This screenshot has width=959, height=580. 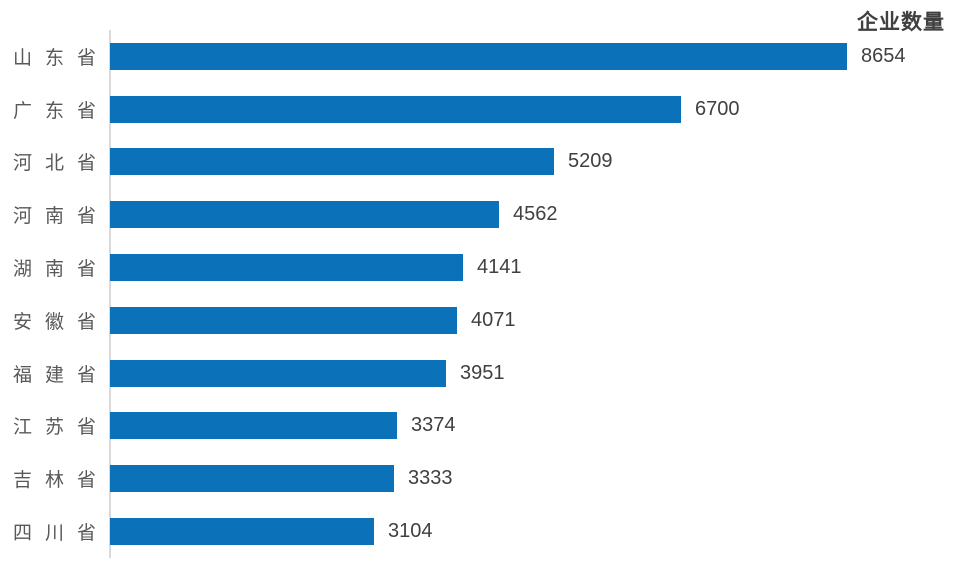 I want to click on bar-row: 山东省 8654, so click(x=479, y=56).